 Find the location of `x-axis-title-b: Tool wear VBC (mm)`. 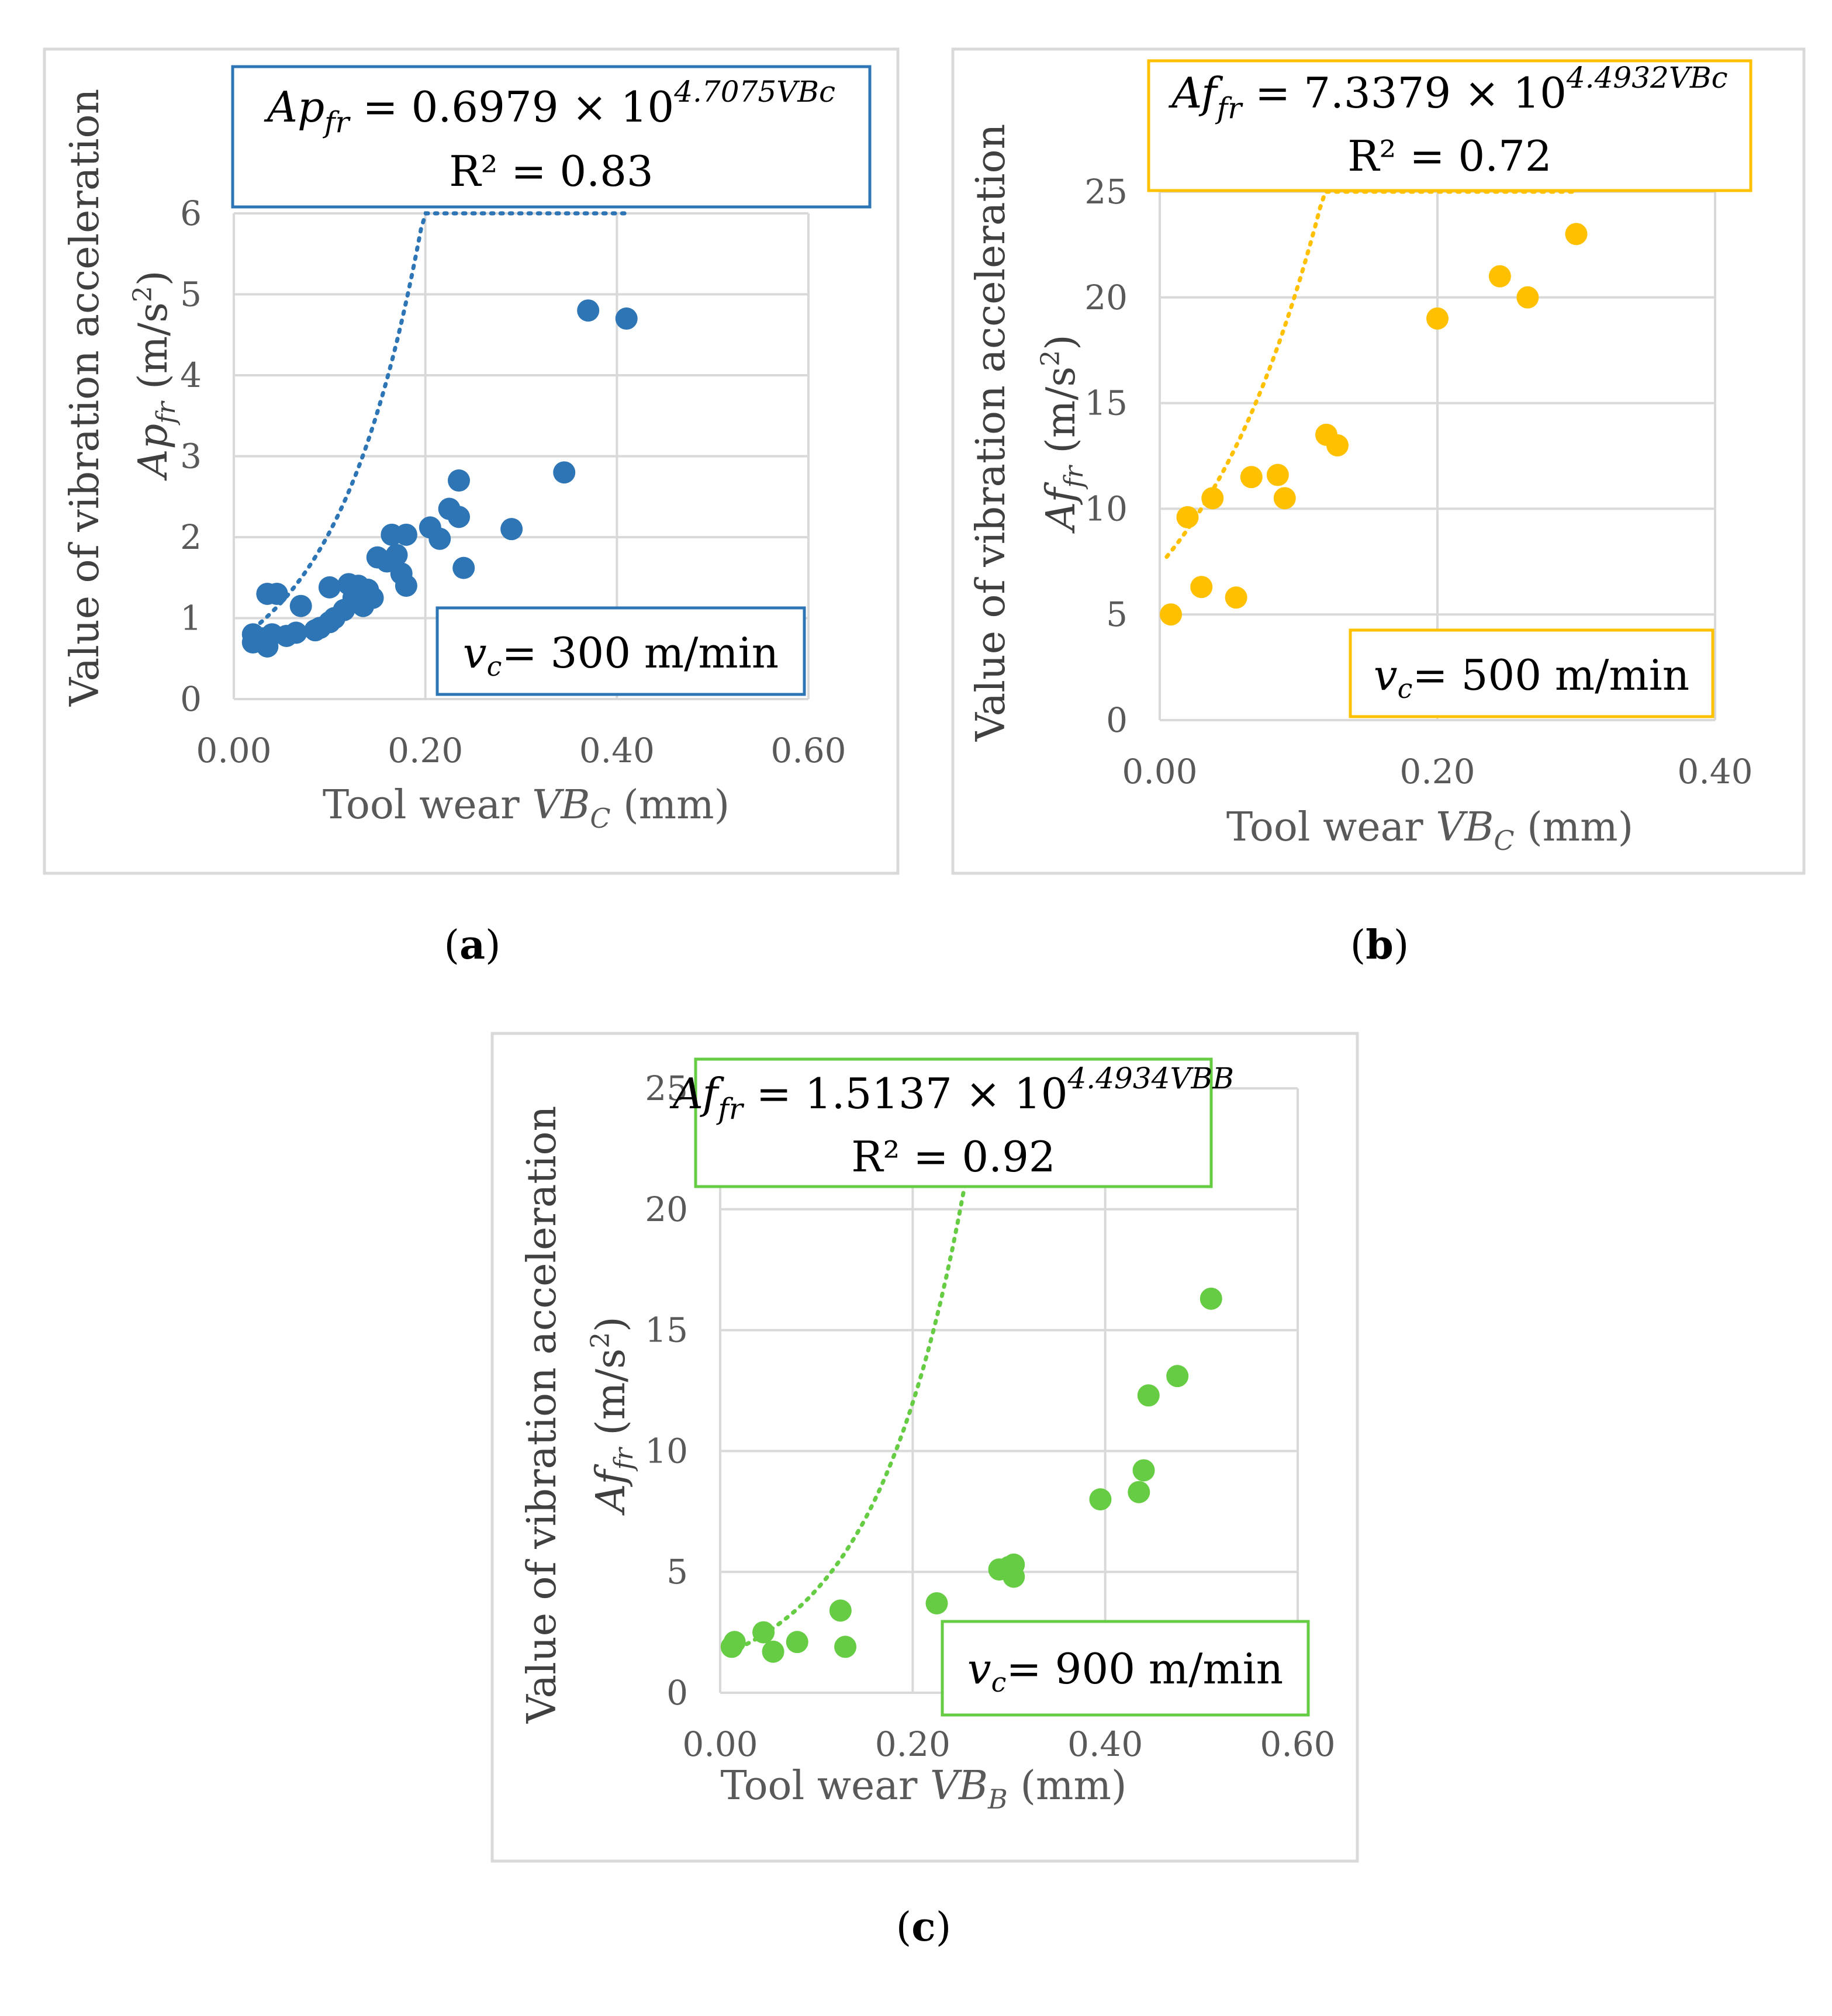

x-axis-title-b: Tool wear VBC (mm) is located at coordinates (1430, 830).